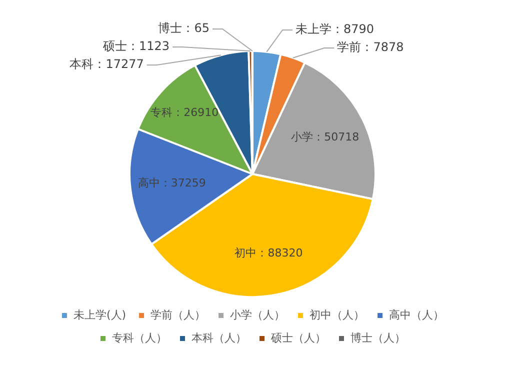  What do you see at coordinates (416, 315) in the screenshot?
I see `legend-label: 高中（人）` at bounding box center [416, 315].